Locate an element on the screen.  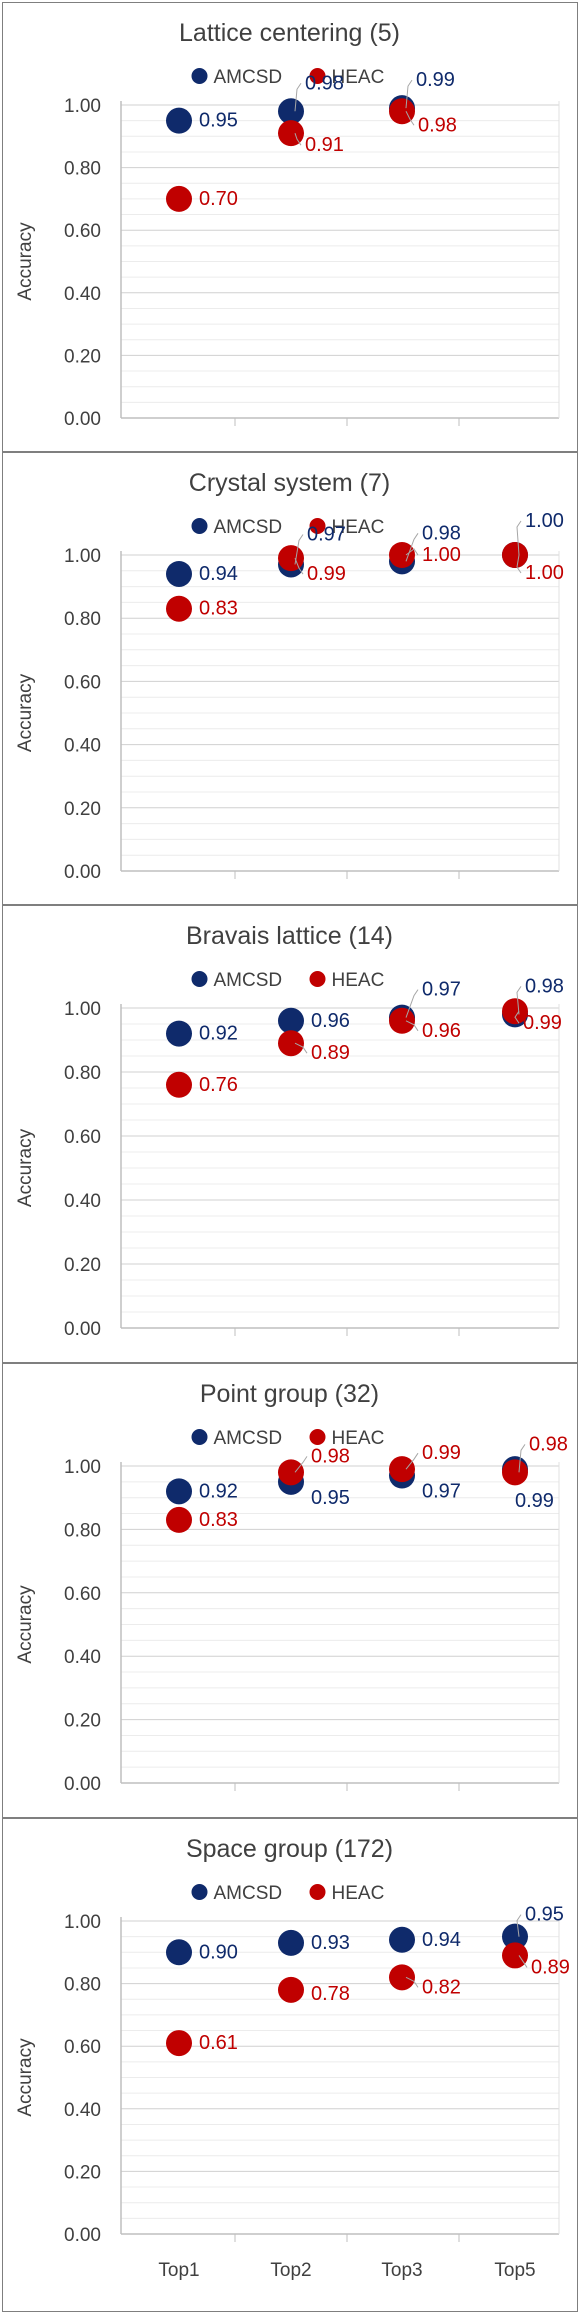
chart-title: Lattice centering (5) is located at coordinates (289, 33).